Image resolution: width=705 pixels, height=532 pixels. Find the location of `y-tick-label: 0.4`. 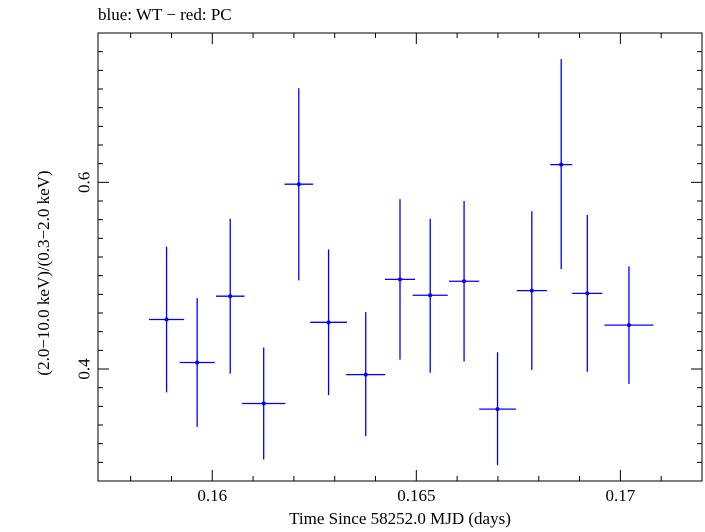

y-tick-label: 0.4 is located at coordinates (84, 369).